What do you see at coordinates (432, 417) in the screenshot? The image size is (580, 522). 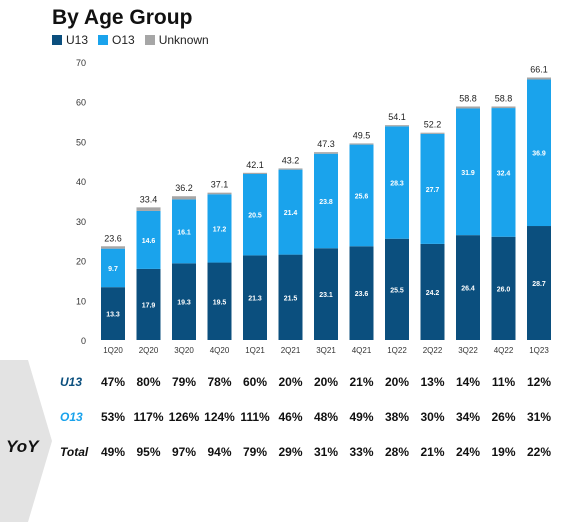 I see `yoy-cell: 30%` at bounding box center [432, 417].